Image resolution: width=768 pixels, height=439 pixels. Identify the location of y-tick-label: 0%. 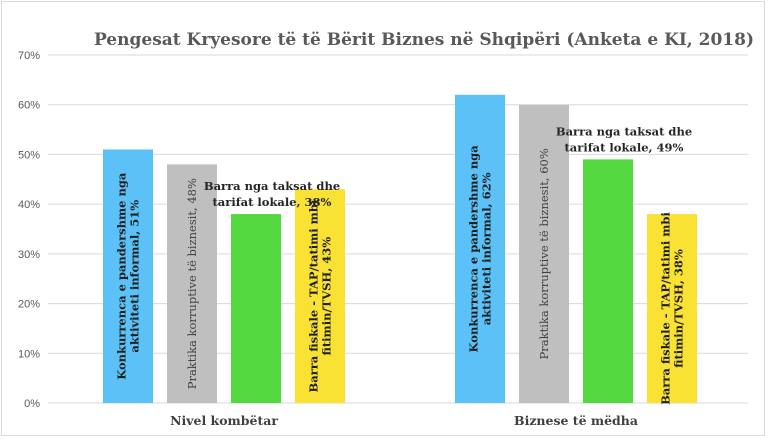
(32, 404).